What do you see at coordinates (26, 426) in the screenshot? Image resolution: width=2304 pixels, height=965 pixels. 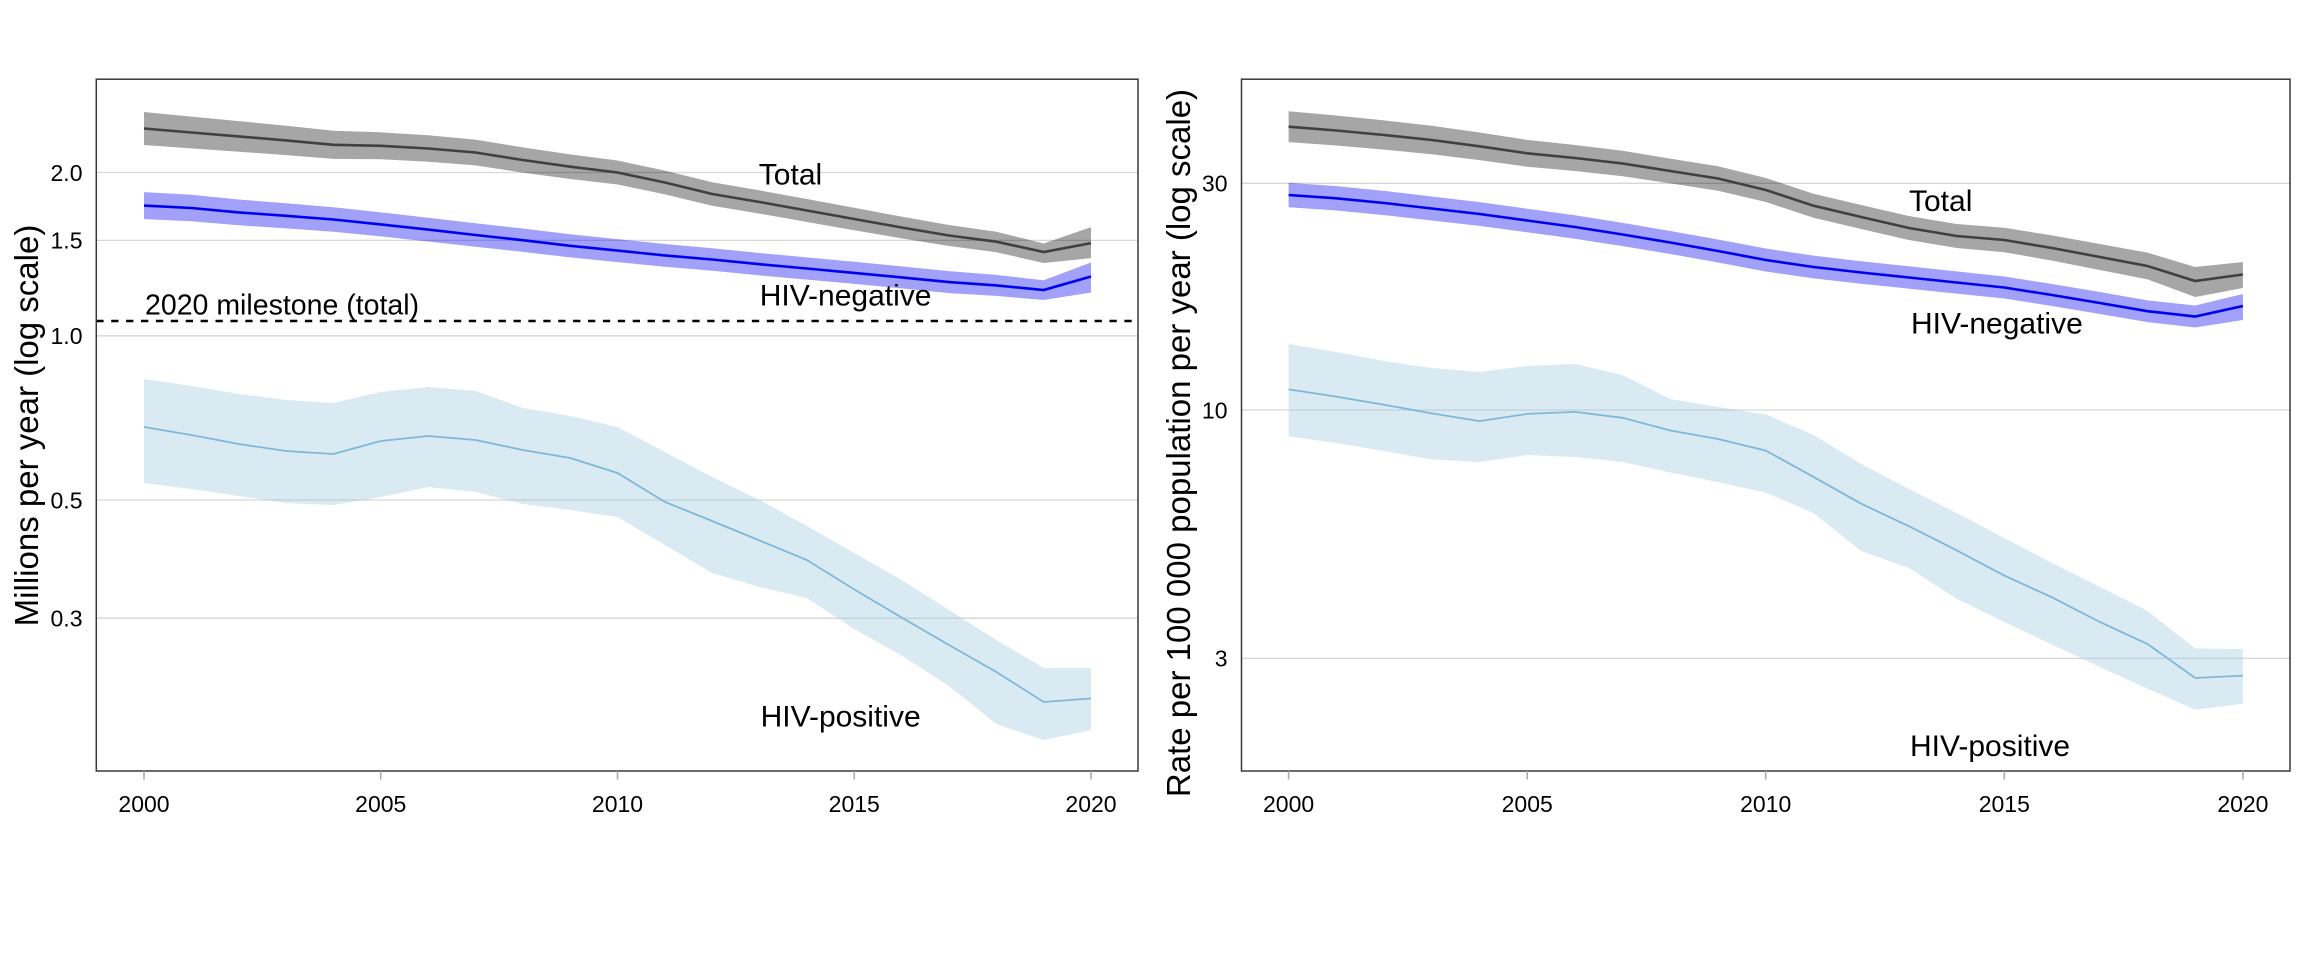 I see `svg-text: Millions per year (log scale)` at bounding box center [26, 426].